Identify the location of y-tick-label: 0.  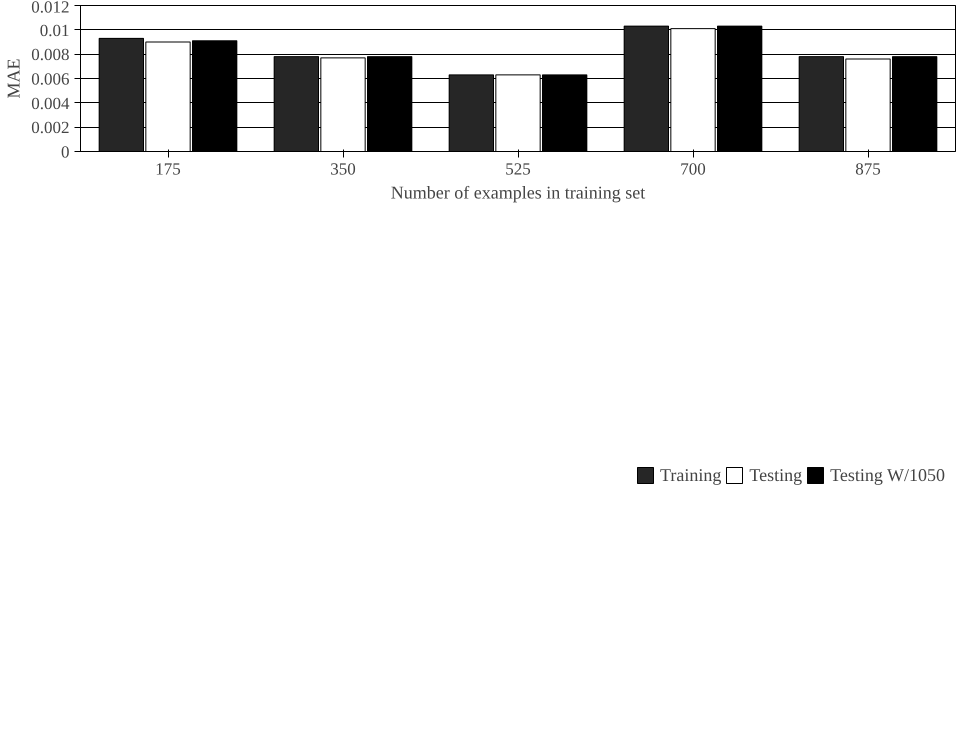
(65, 152).